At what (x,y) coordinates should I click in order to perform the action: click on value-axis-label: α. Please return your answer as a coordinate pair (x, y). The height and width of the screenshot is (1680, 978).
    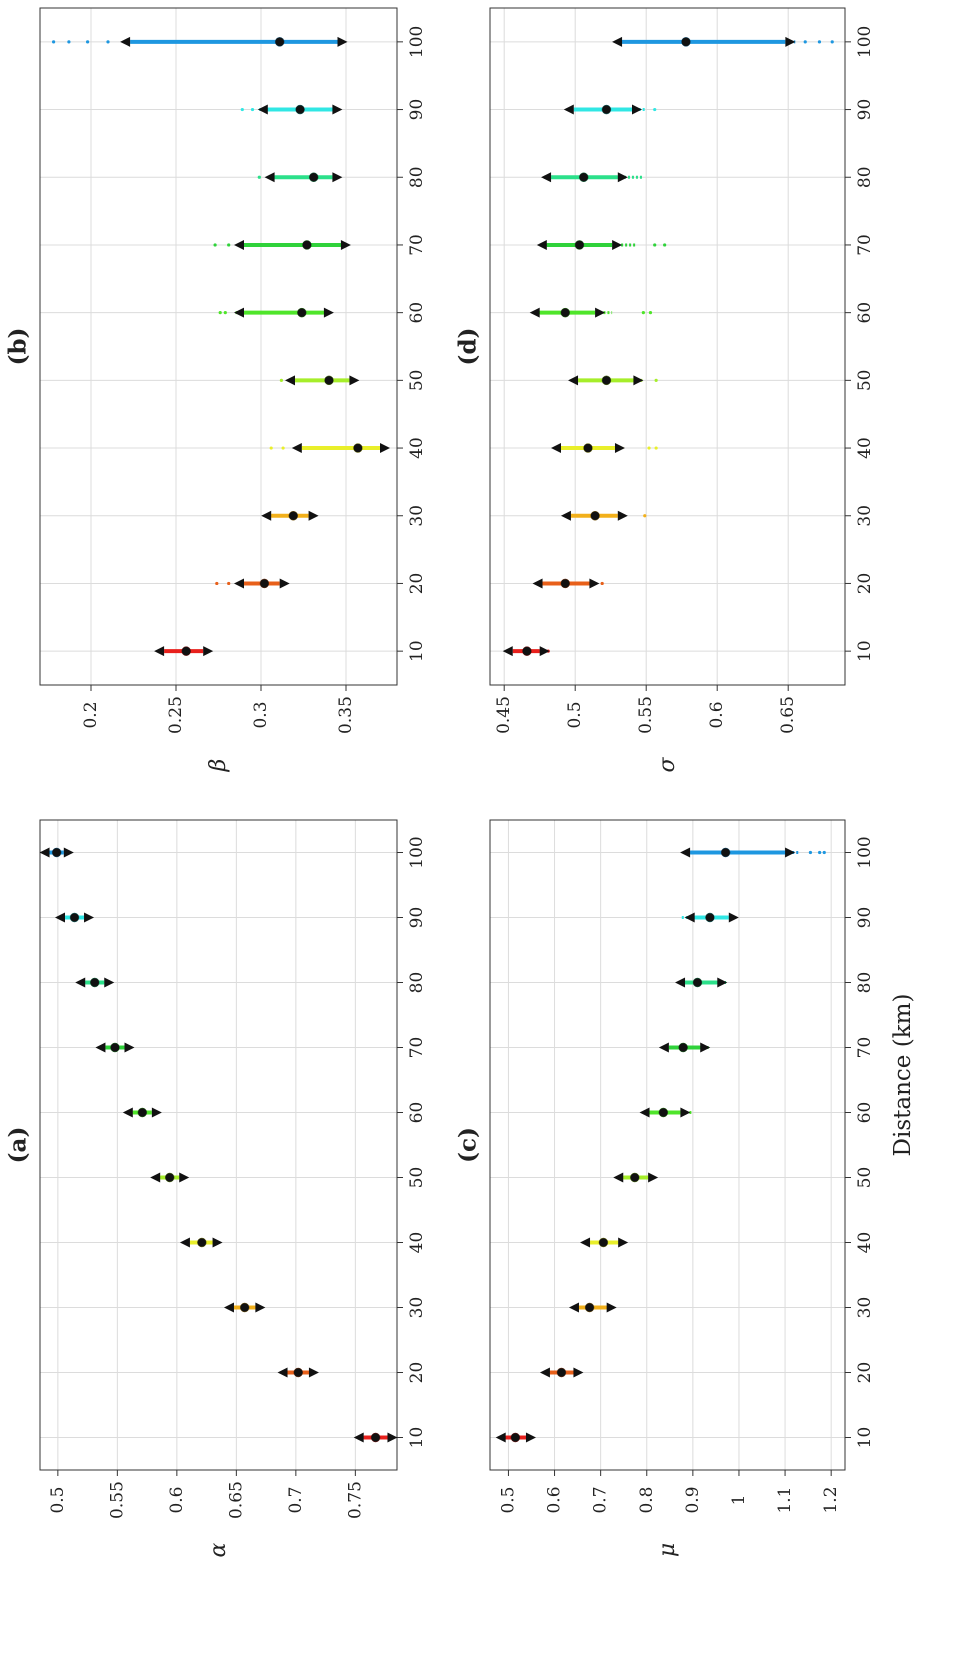
    Looking at the image, I should click on (218, 1549).